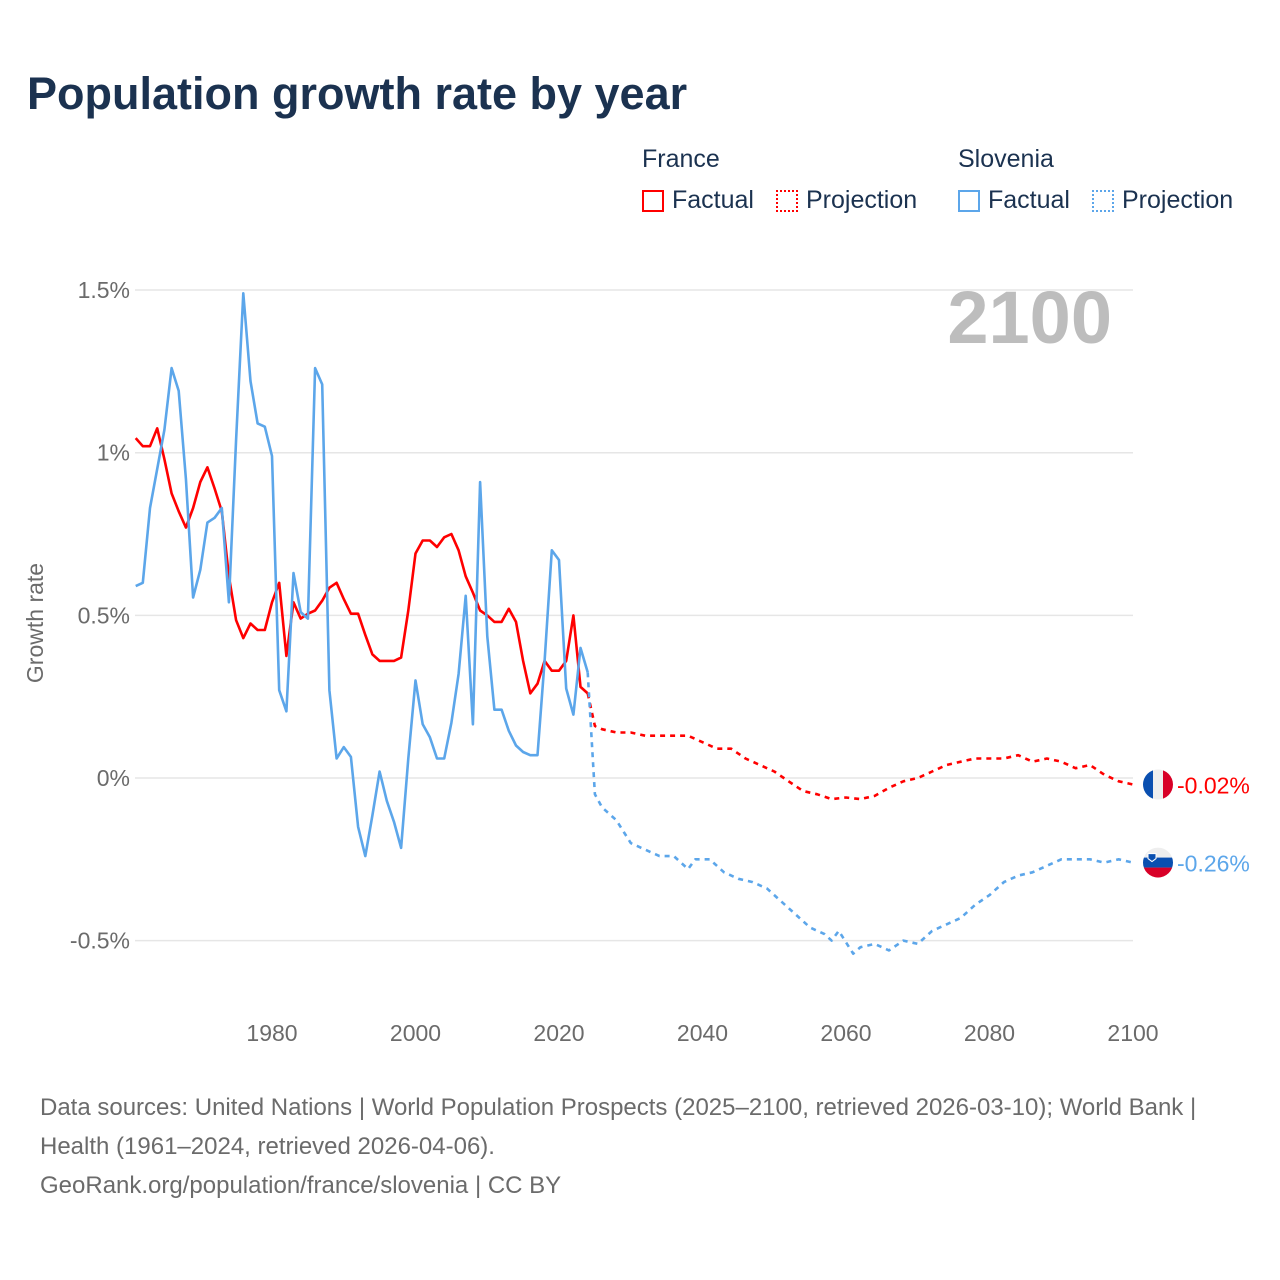 This screenshot has height=1280, width=1280. I want to click on slovenia-flag-icon, so click(1158, 862).